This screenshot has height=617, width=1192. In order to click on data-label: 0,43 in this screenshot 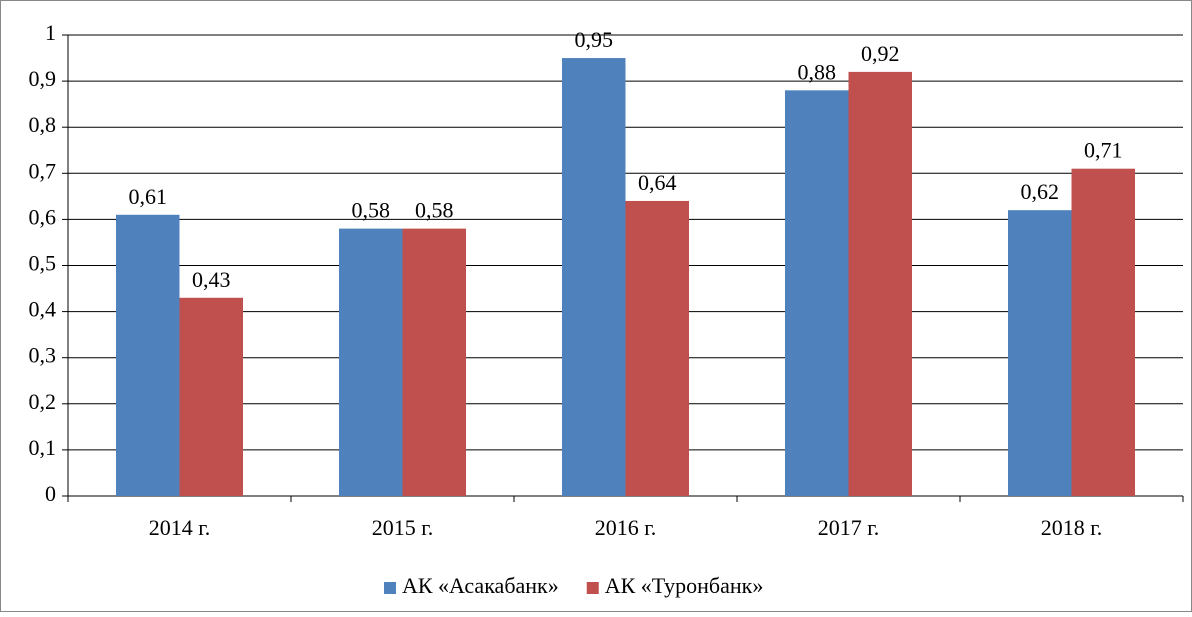, I will do `click(211, 279)`.